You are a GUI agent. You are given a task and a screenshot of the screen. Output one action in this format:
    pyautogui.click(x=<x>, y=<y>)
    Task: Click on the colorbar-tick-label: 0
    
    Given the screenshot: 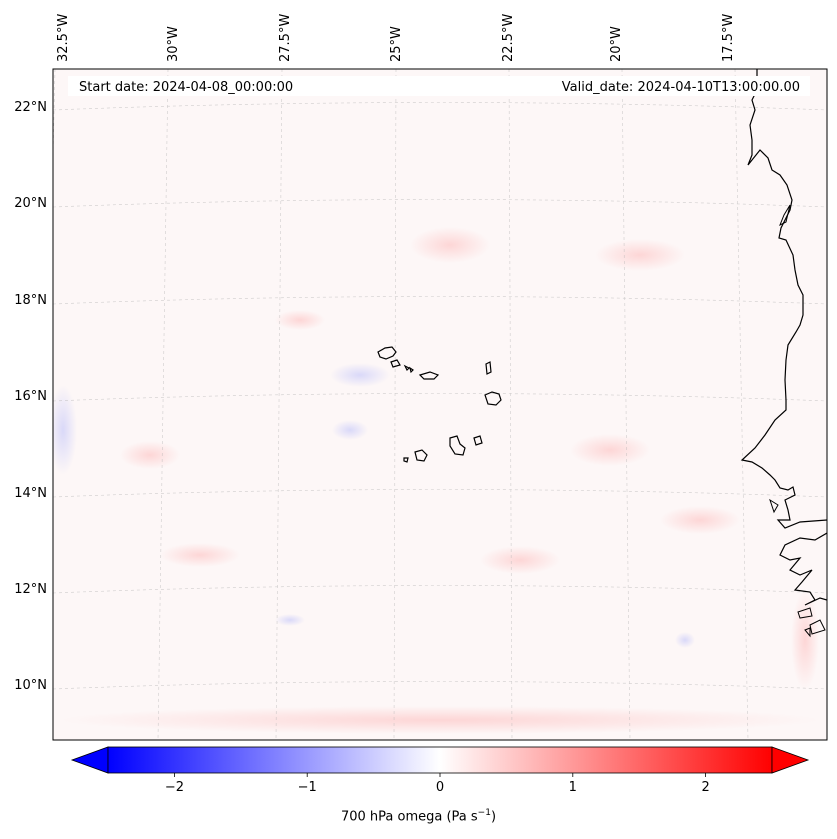 What is the action you would take?
    pyautogui.click(x=440, y=787)
    